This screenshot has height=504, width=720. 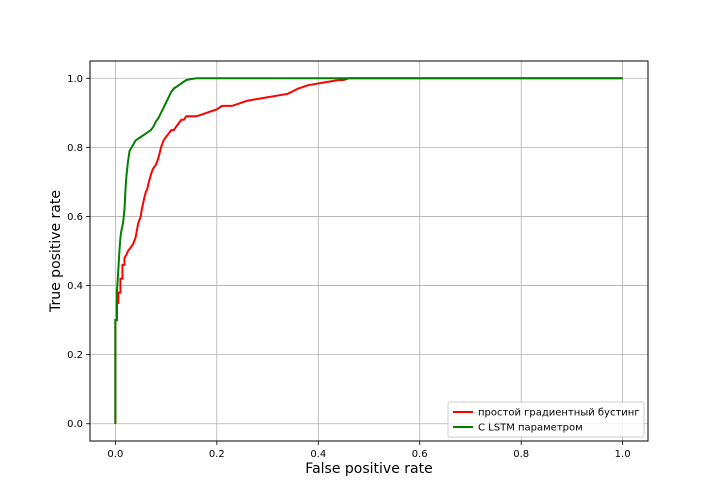 I want to click on y-tick-label: 0.2, so click(x=75, y=355).